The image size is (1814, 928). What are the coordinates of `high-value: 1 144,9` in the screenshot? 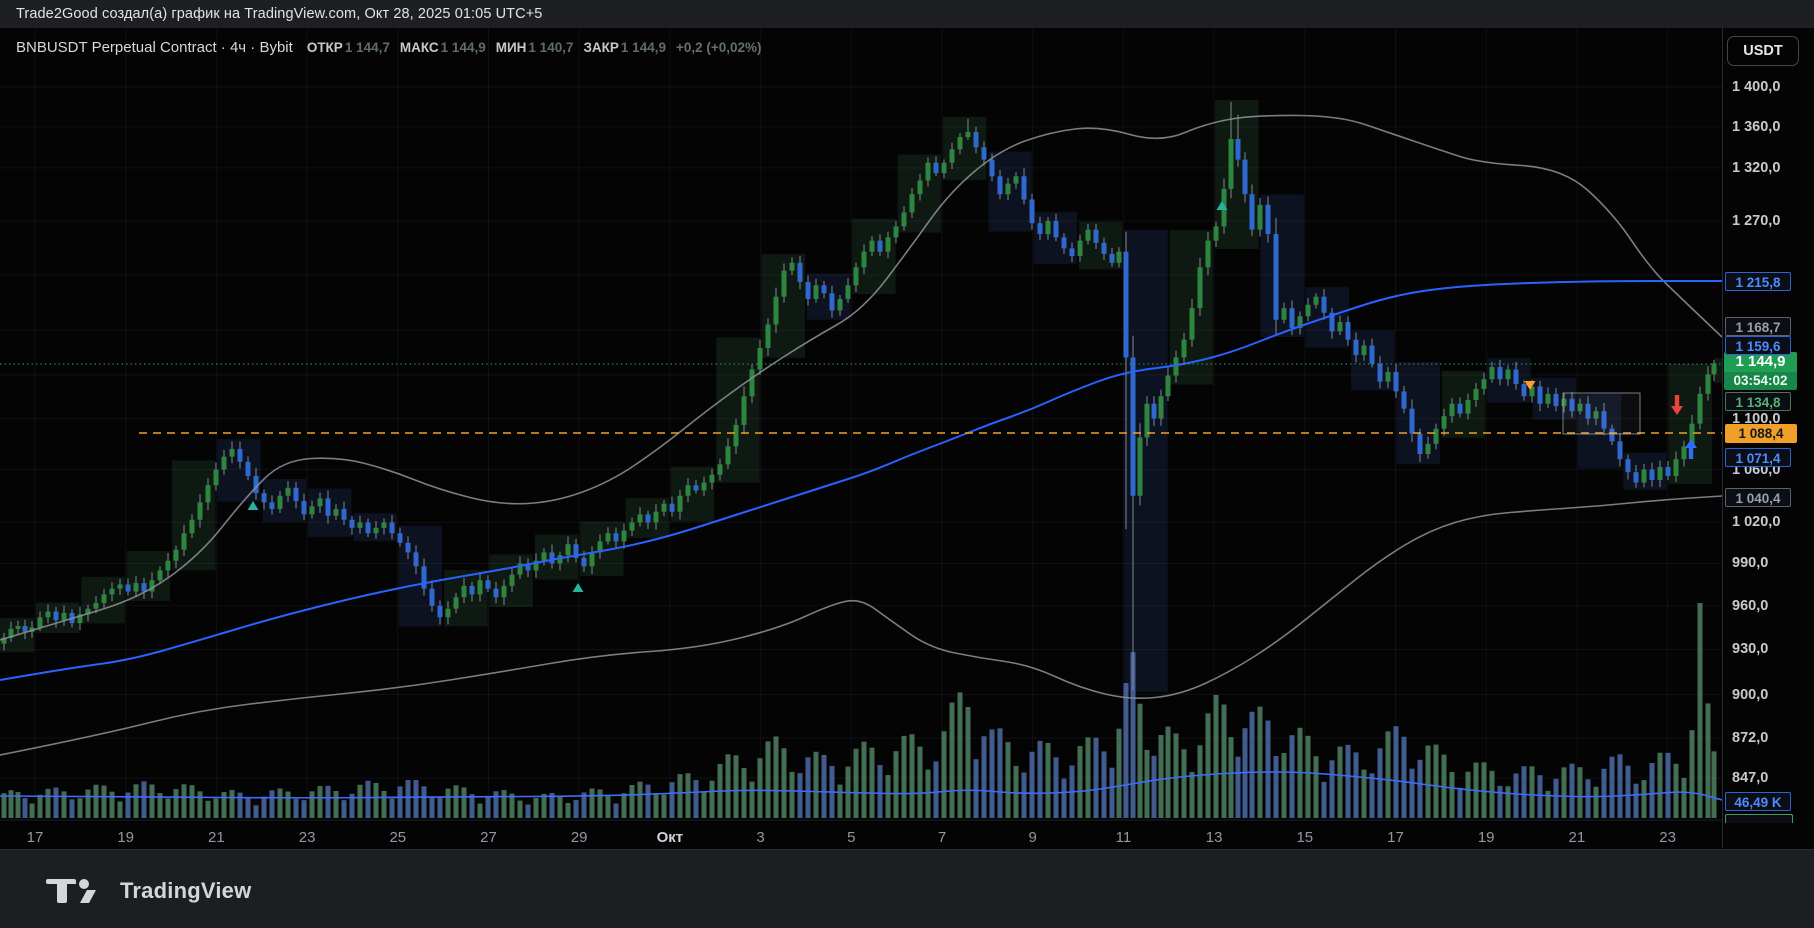 It's located at (463, 47).